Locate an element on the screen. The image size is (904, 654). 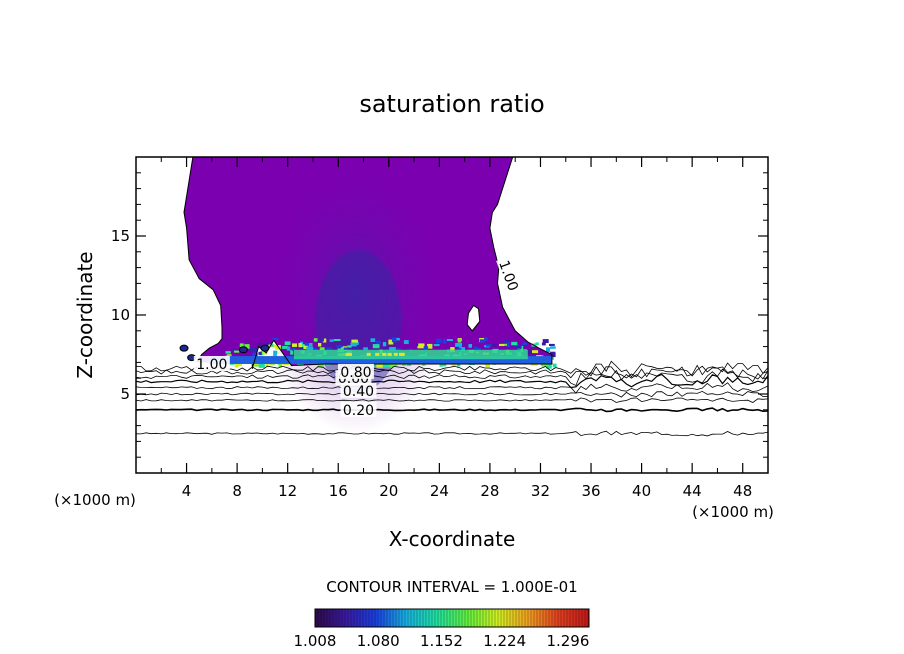
x-tick-label: 28 is located at coordinates (489, 491).